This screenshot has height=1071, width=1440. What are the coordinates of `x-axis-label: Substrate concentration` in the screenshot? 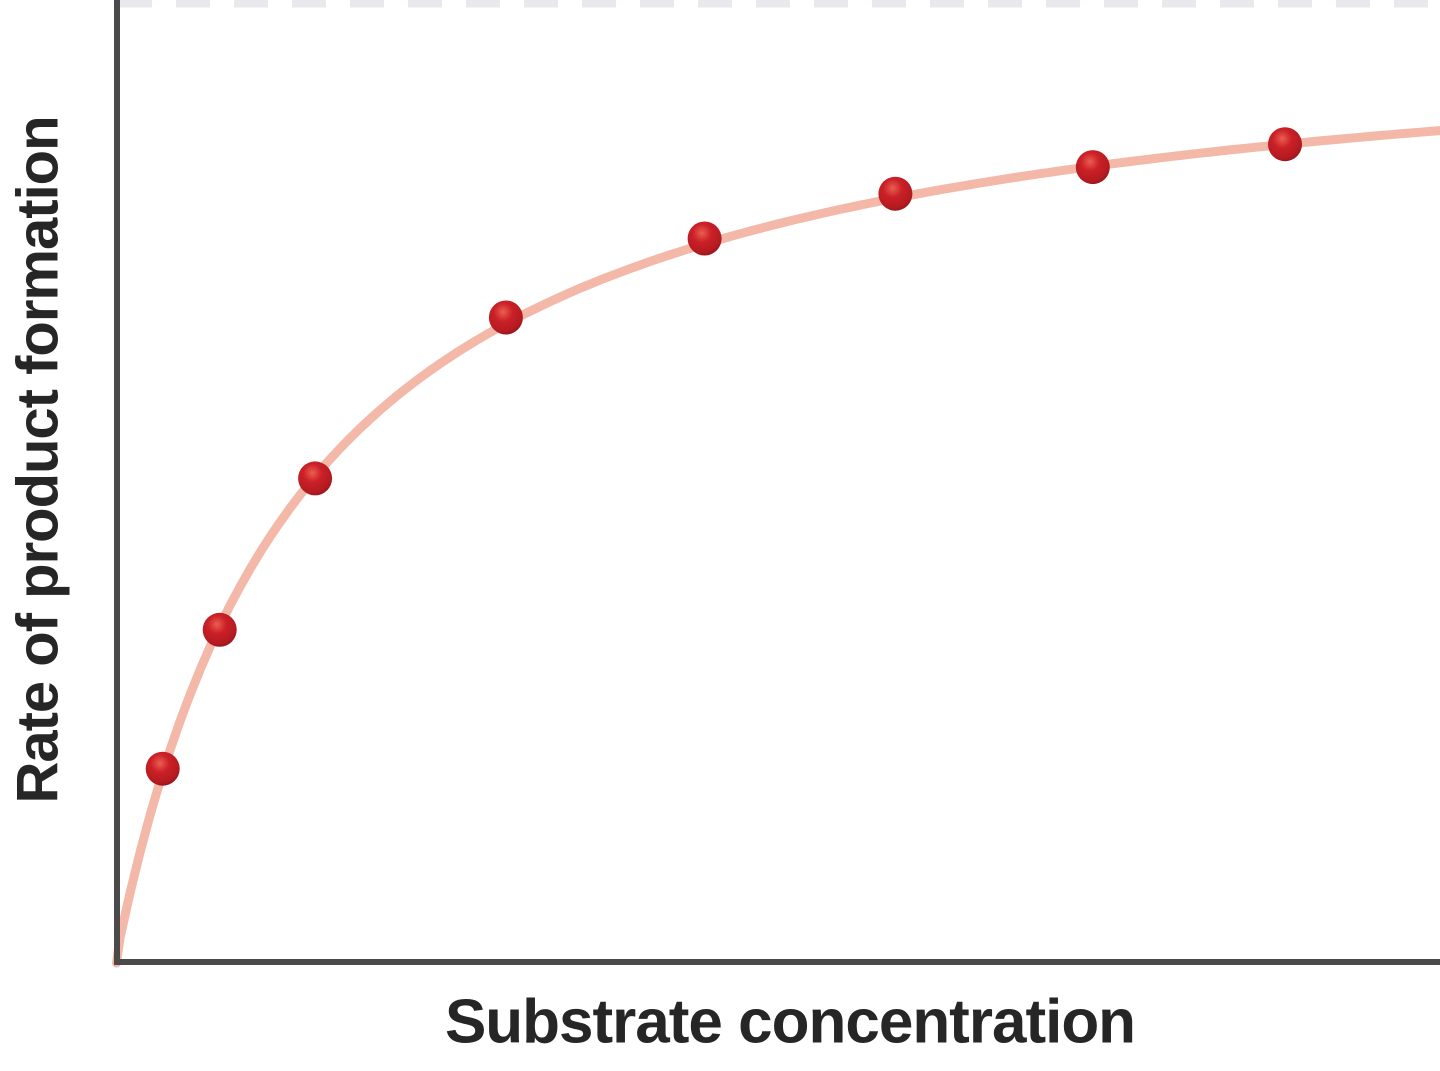 It's located at (790, 1022).